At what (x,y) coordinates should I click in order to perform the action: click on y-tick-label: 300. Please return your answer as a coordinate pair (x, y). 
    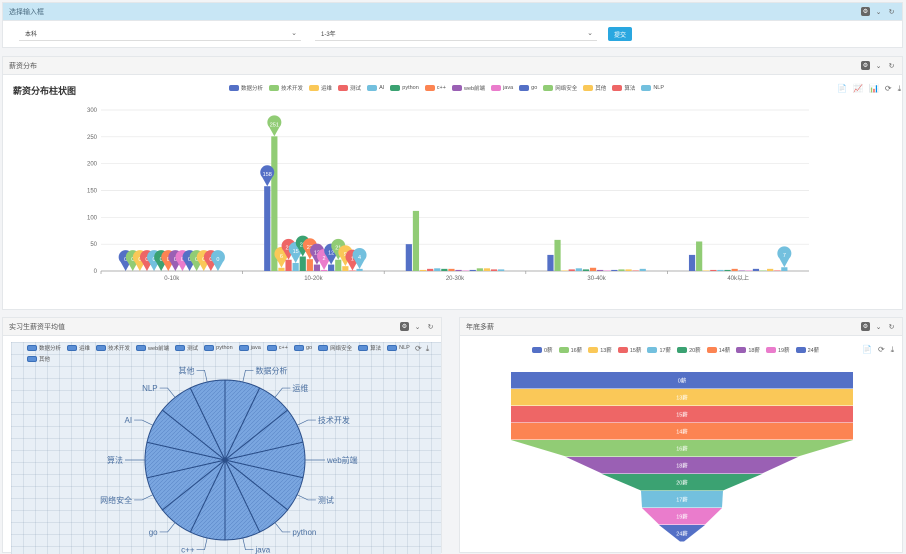
    Looking at the image, I should click on (92, 111).